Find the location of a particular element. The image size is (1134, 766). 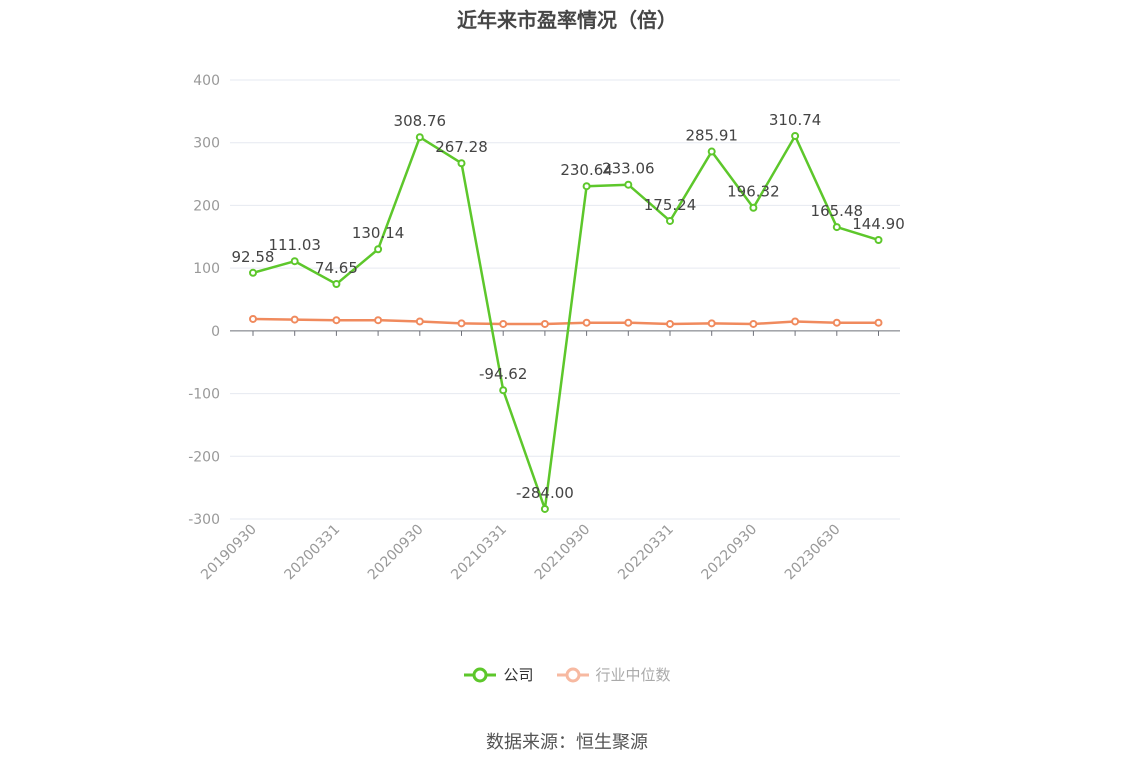

data-label-company: 285.91 is located at coordinates (711, 136).